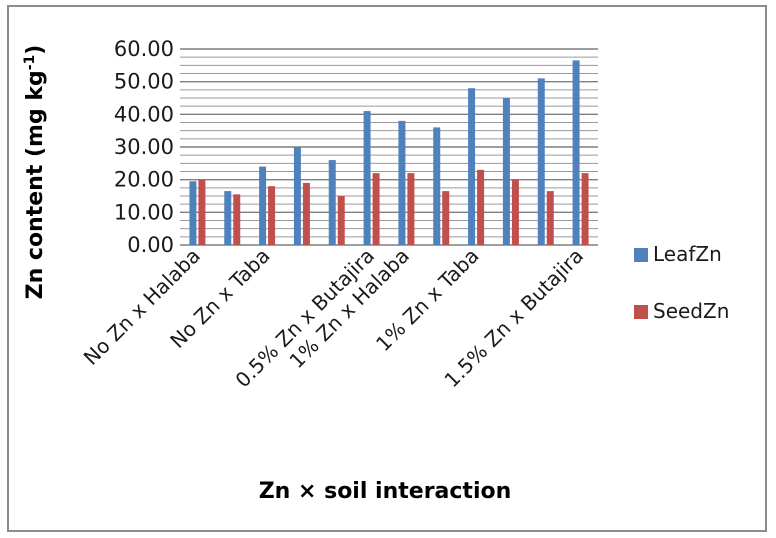 The image size is (776, 538). I want to click on legend: LeafZn SeedZn, so click(681, 282).